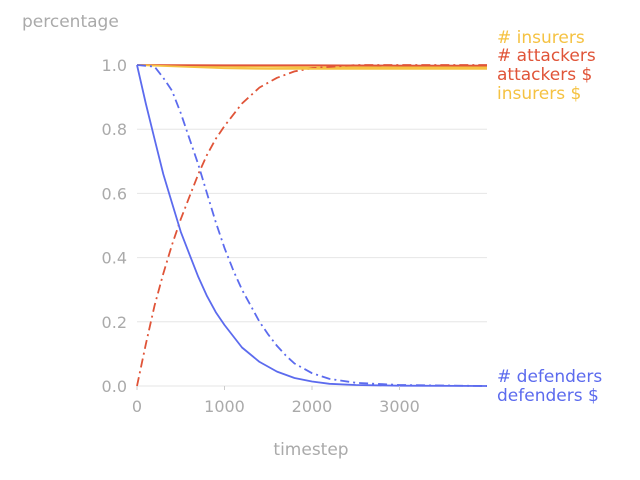 The width and height of the screenshot is (640, 480). What do you see at coordinates (114, 226) in the screenshot?
I see `y-axis-ticks: 0.0 0.2 0.4 0.6 0.8 1.0` at bounding box center [114, 226].